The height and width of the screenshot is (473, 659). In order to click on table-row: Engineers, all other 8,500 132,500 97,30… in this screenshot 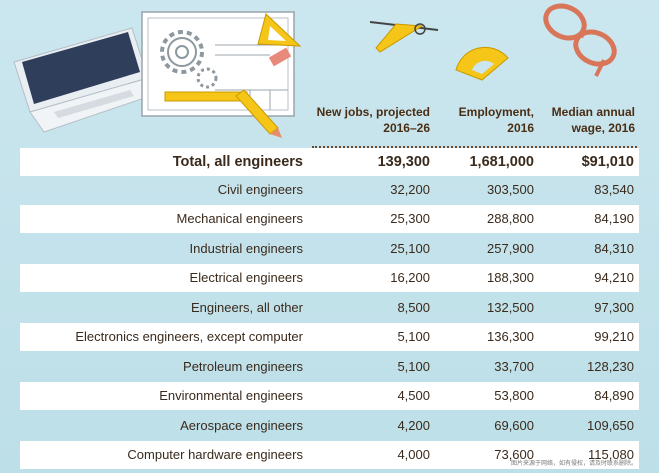, I will do `click(329, 308)`.